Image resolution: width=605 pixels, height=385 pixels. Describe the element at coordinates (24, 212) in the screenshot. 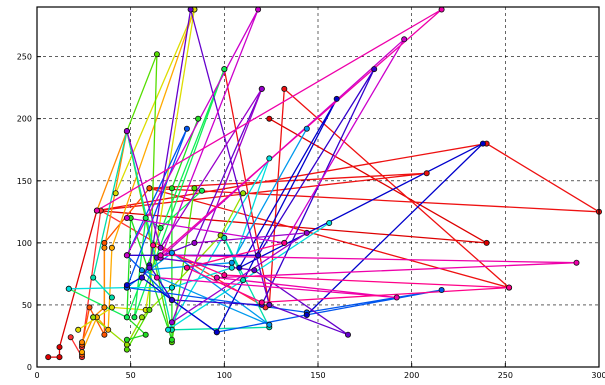

I see `y-tick-labels: 0 50 100 150 200 250` at that location.